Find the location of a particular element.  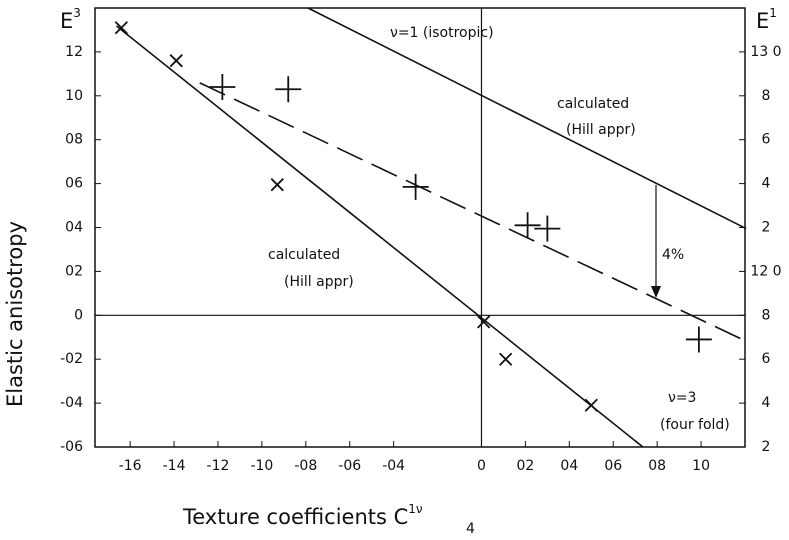

y-tick-label: 10 is located at coordinates (74, 96).